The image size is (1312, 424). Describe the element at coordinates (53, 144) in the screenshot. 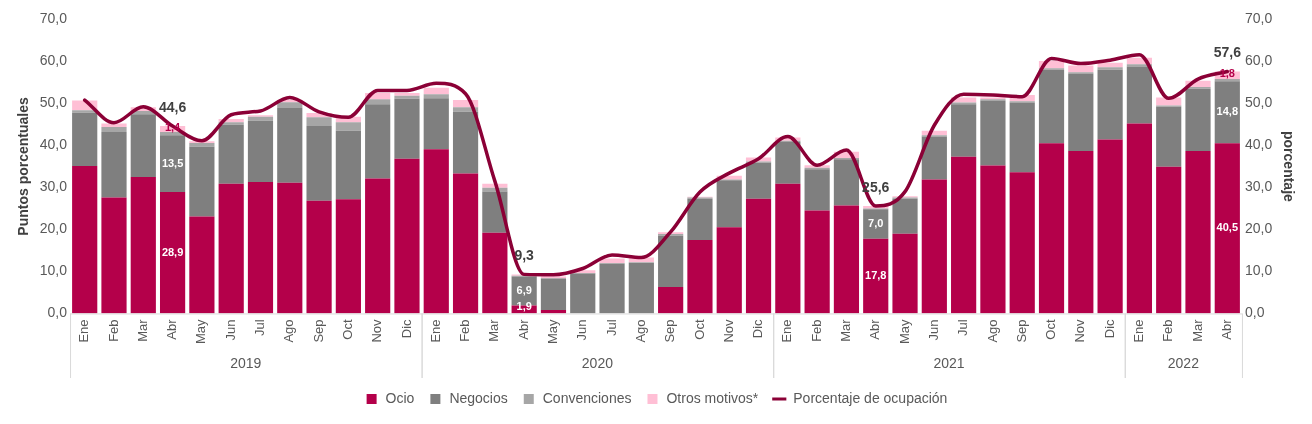

I see `y-tick-label: 40,0` at that location.